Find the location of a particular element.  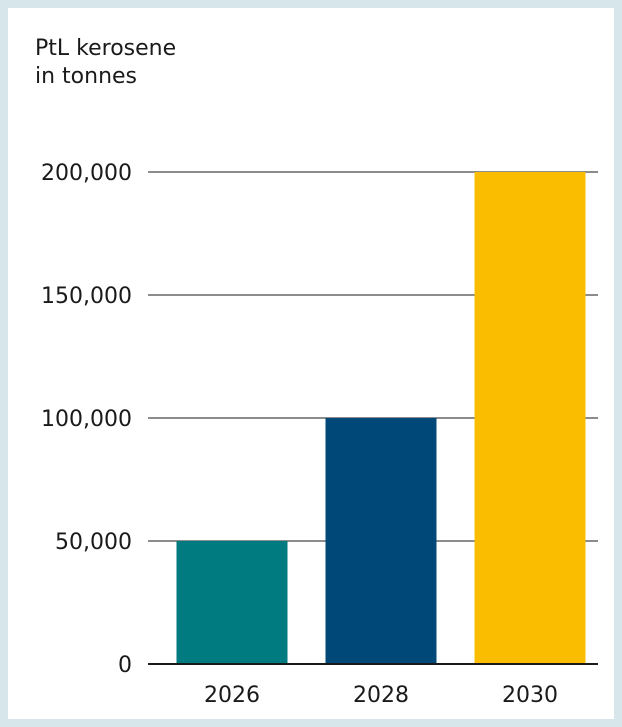

x-tick-label-2030: 2030 is located at coordinates (530, 695).